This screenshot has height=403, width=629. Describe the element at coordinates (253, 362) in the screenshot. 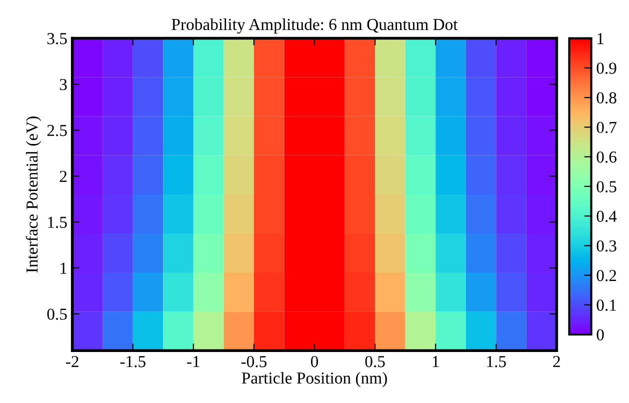

I see `x-tick-label: -0.5` at that location.